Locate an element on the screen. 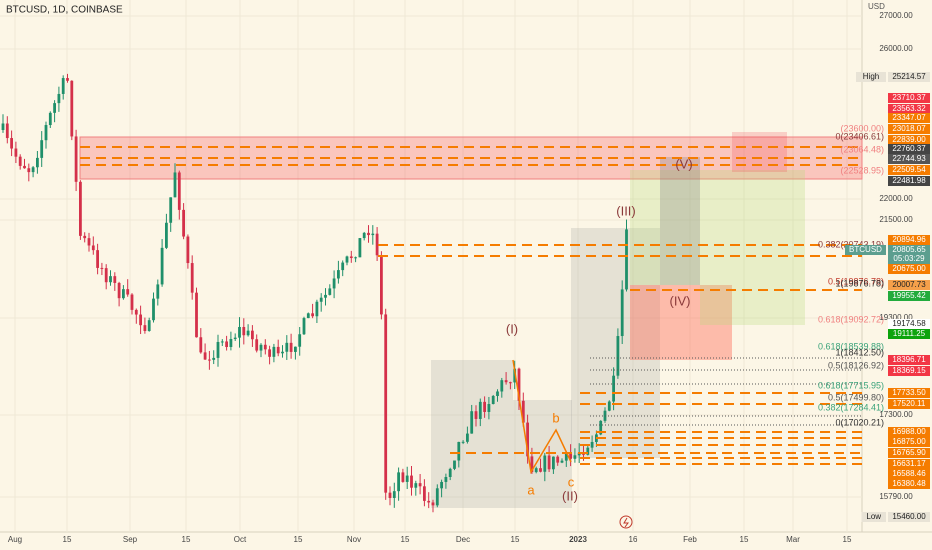  time-label: 16 is located at coordinates (633, 539).